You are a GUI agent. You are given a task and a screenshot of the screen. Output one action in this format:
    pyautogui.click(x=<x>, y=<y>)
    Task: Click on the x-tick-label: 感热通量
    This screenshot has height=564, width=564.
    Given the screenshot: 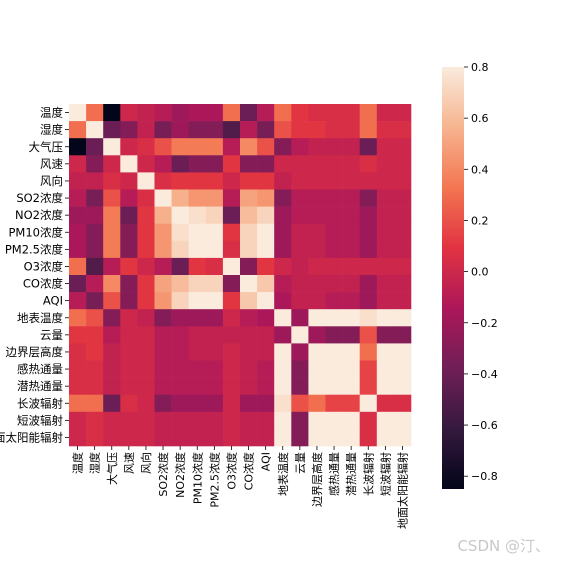 What is the action you would take?
    pyautogui.click(x=334, y=474)
    